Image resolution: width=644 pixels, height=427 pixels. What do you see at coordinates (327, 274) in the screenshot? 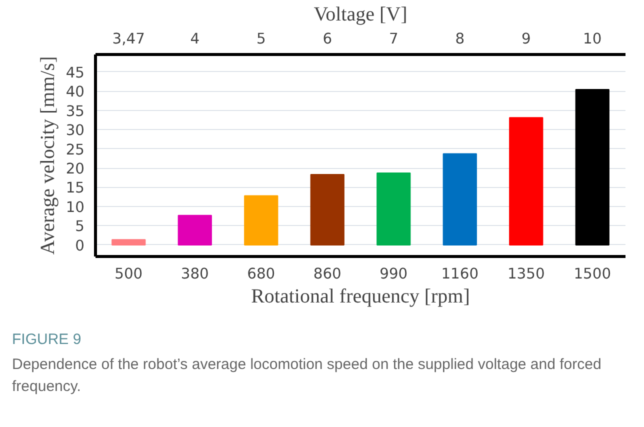
I see `x-tick-label: 860` at bounding box center [327, 274].